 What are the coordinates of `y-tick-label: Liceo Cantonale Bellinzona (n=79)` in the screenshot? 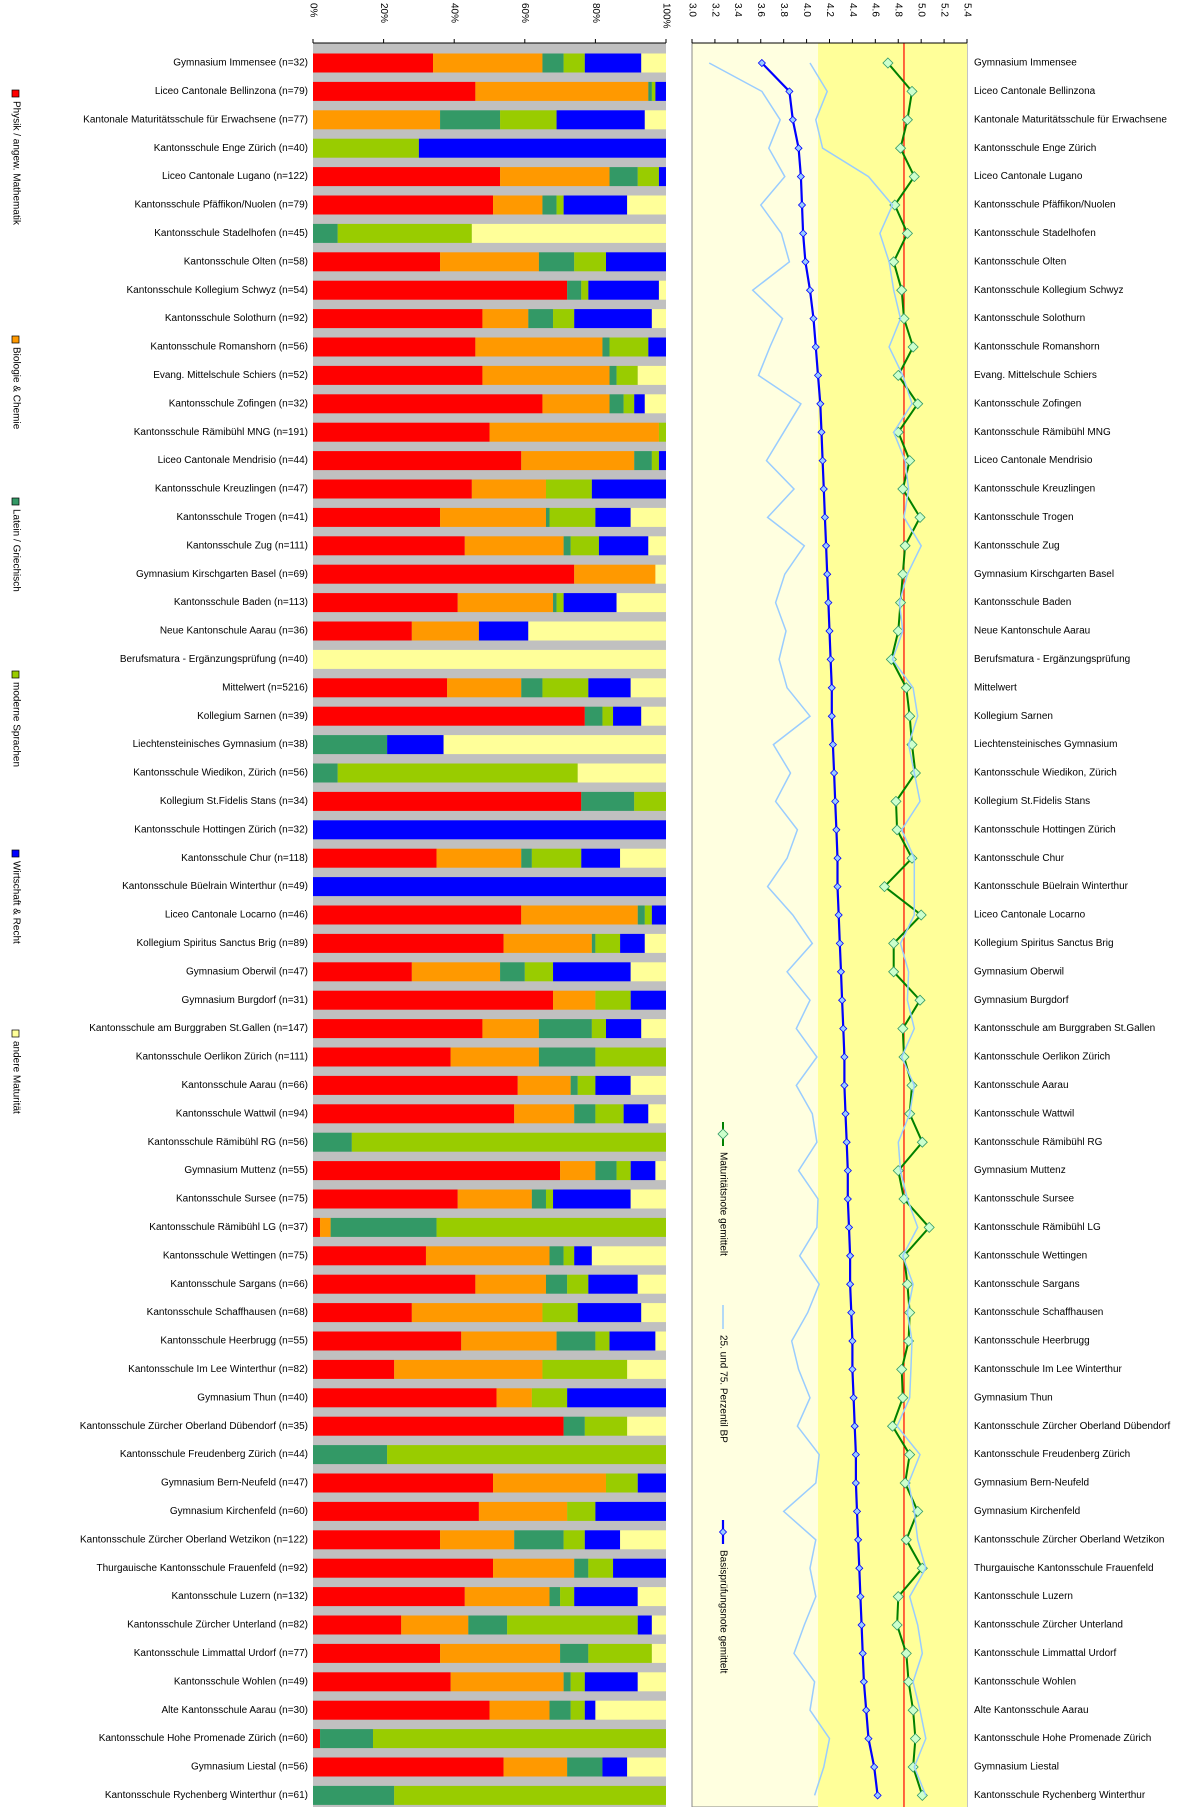 It's located at (231, 91).